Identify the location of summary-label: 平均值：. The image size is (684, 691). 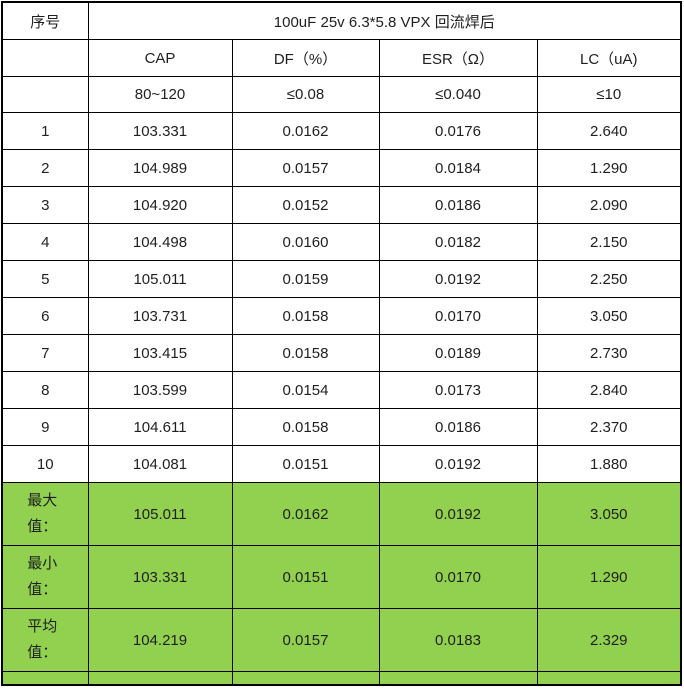
(42, 639).